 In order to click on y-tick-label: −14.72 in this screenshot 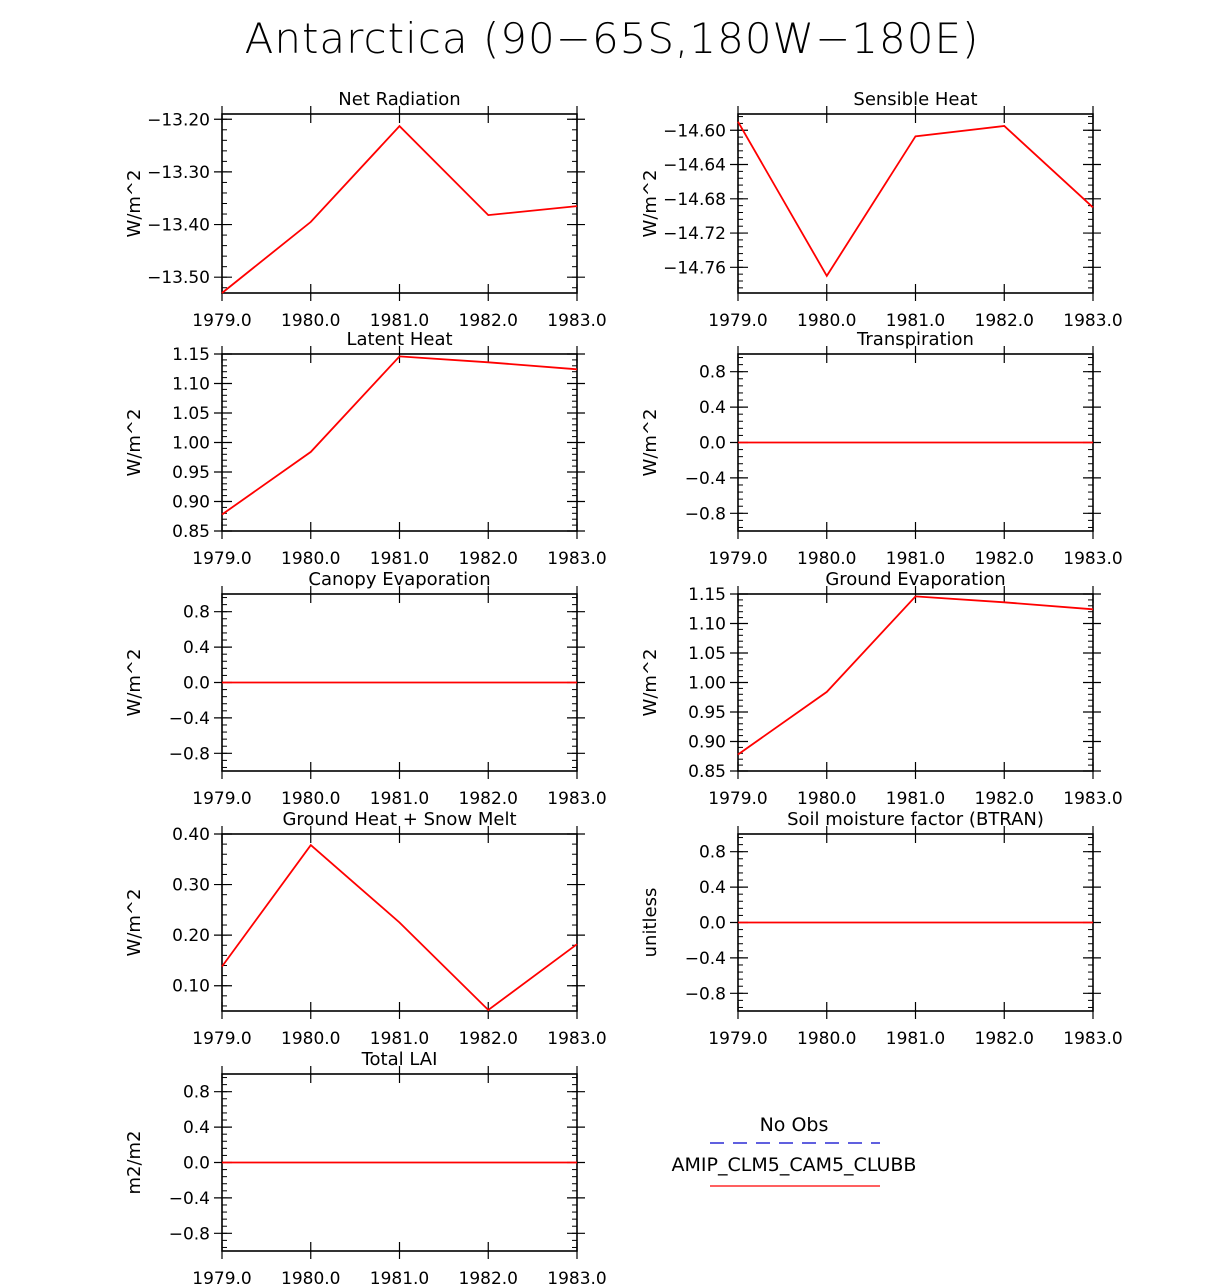, I will do `click(694, 234)`.